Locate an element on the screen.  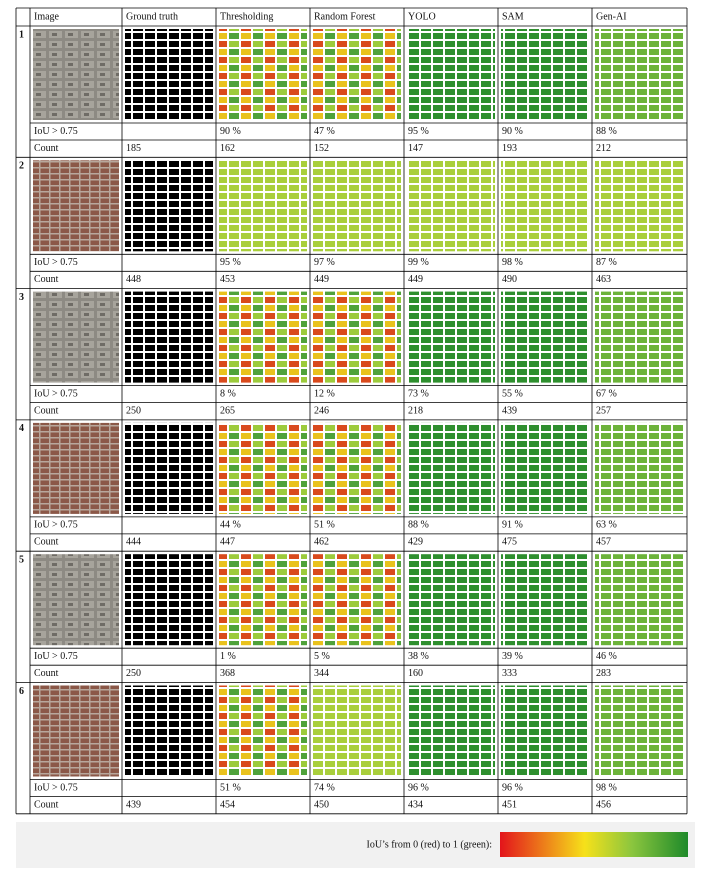
iou-value: 38 % is located at coordinates (418, 656).